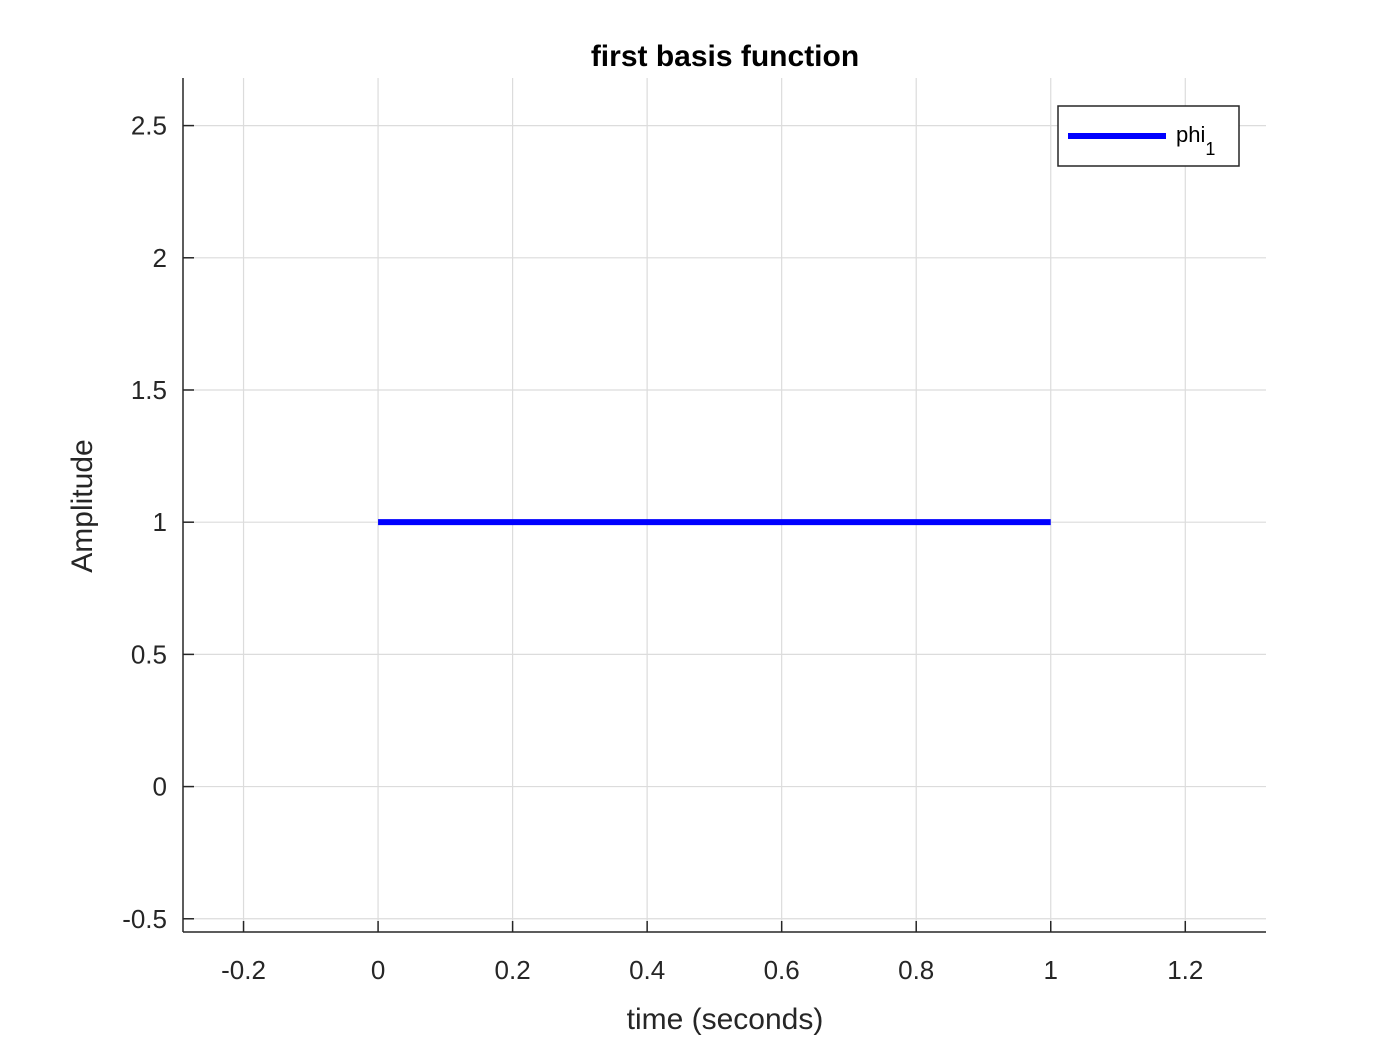  I want to click on x-axis-label: time (seconds), so click(725, 1019).